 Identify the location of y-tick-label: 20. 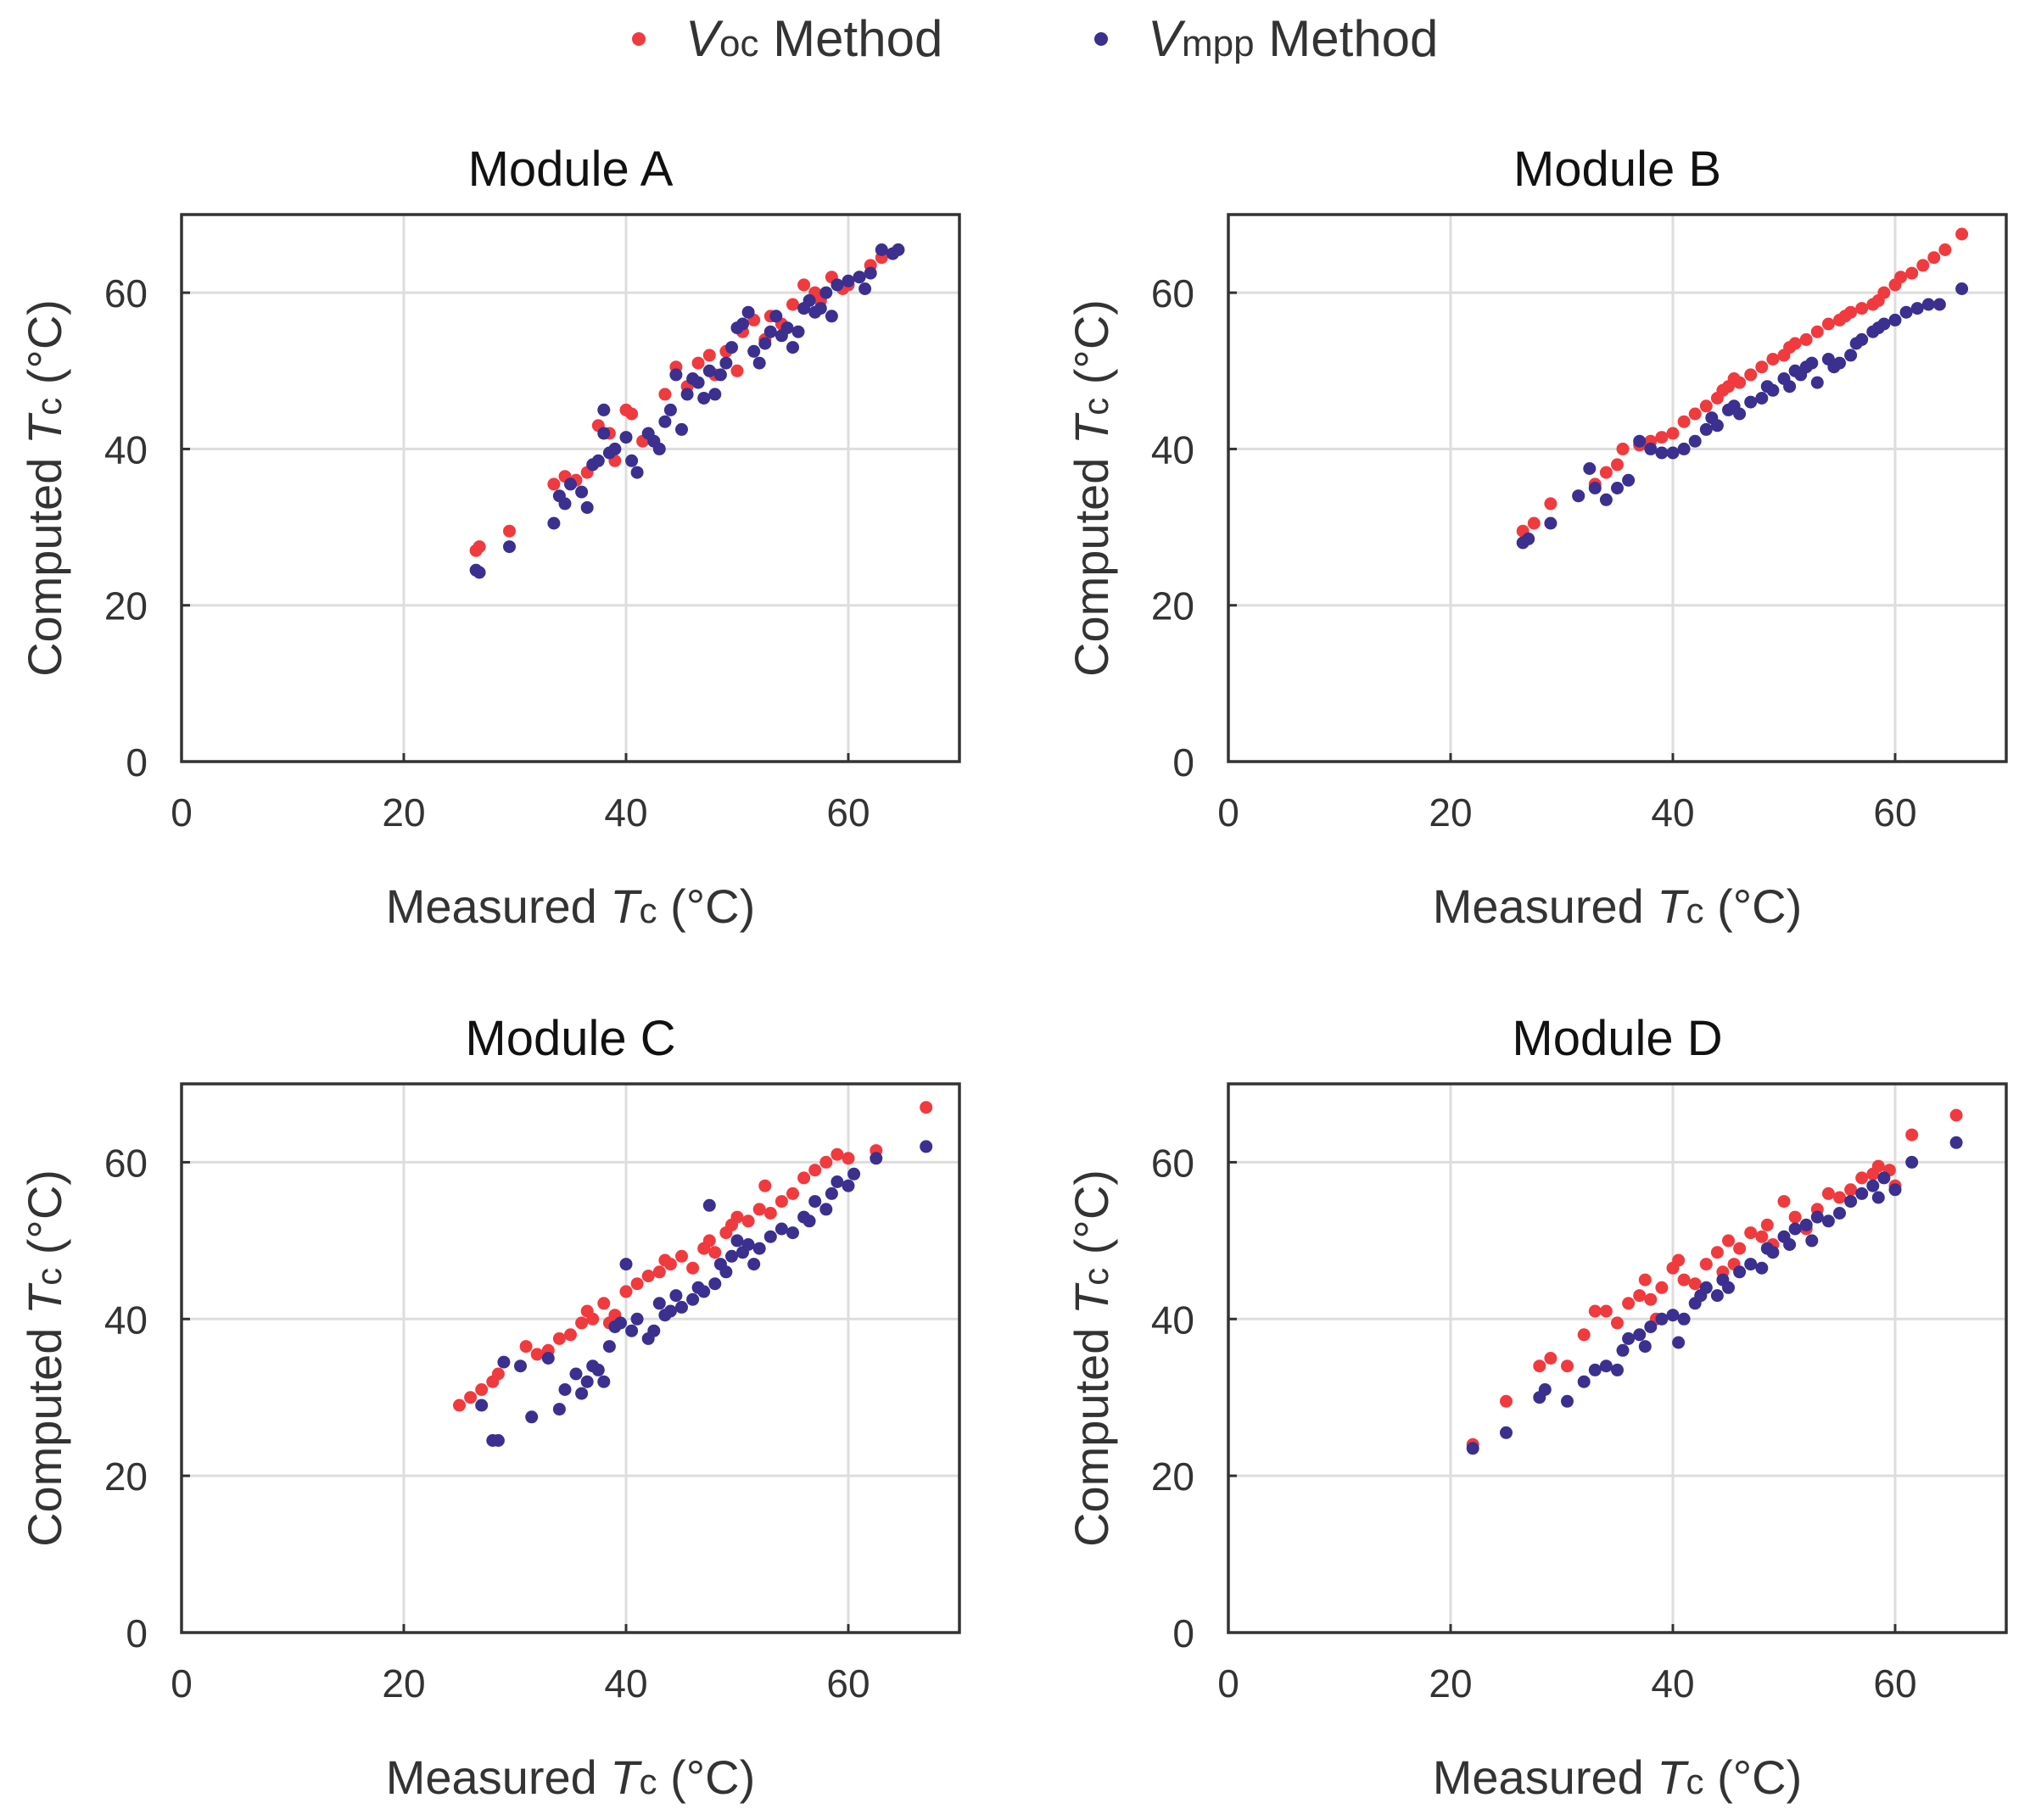
(126, 1476).